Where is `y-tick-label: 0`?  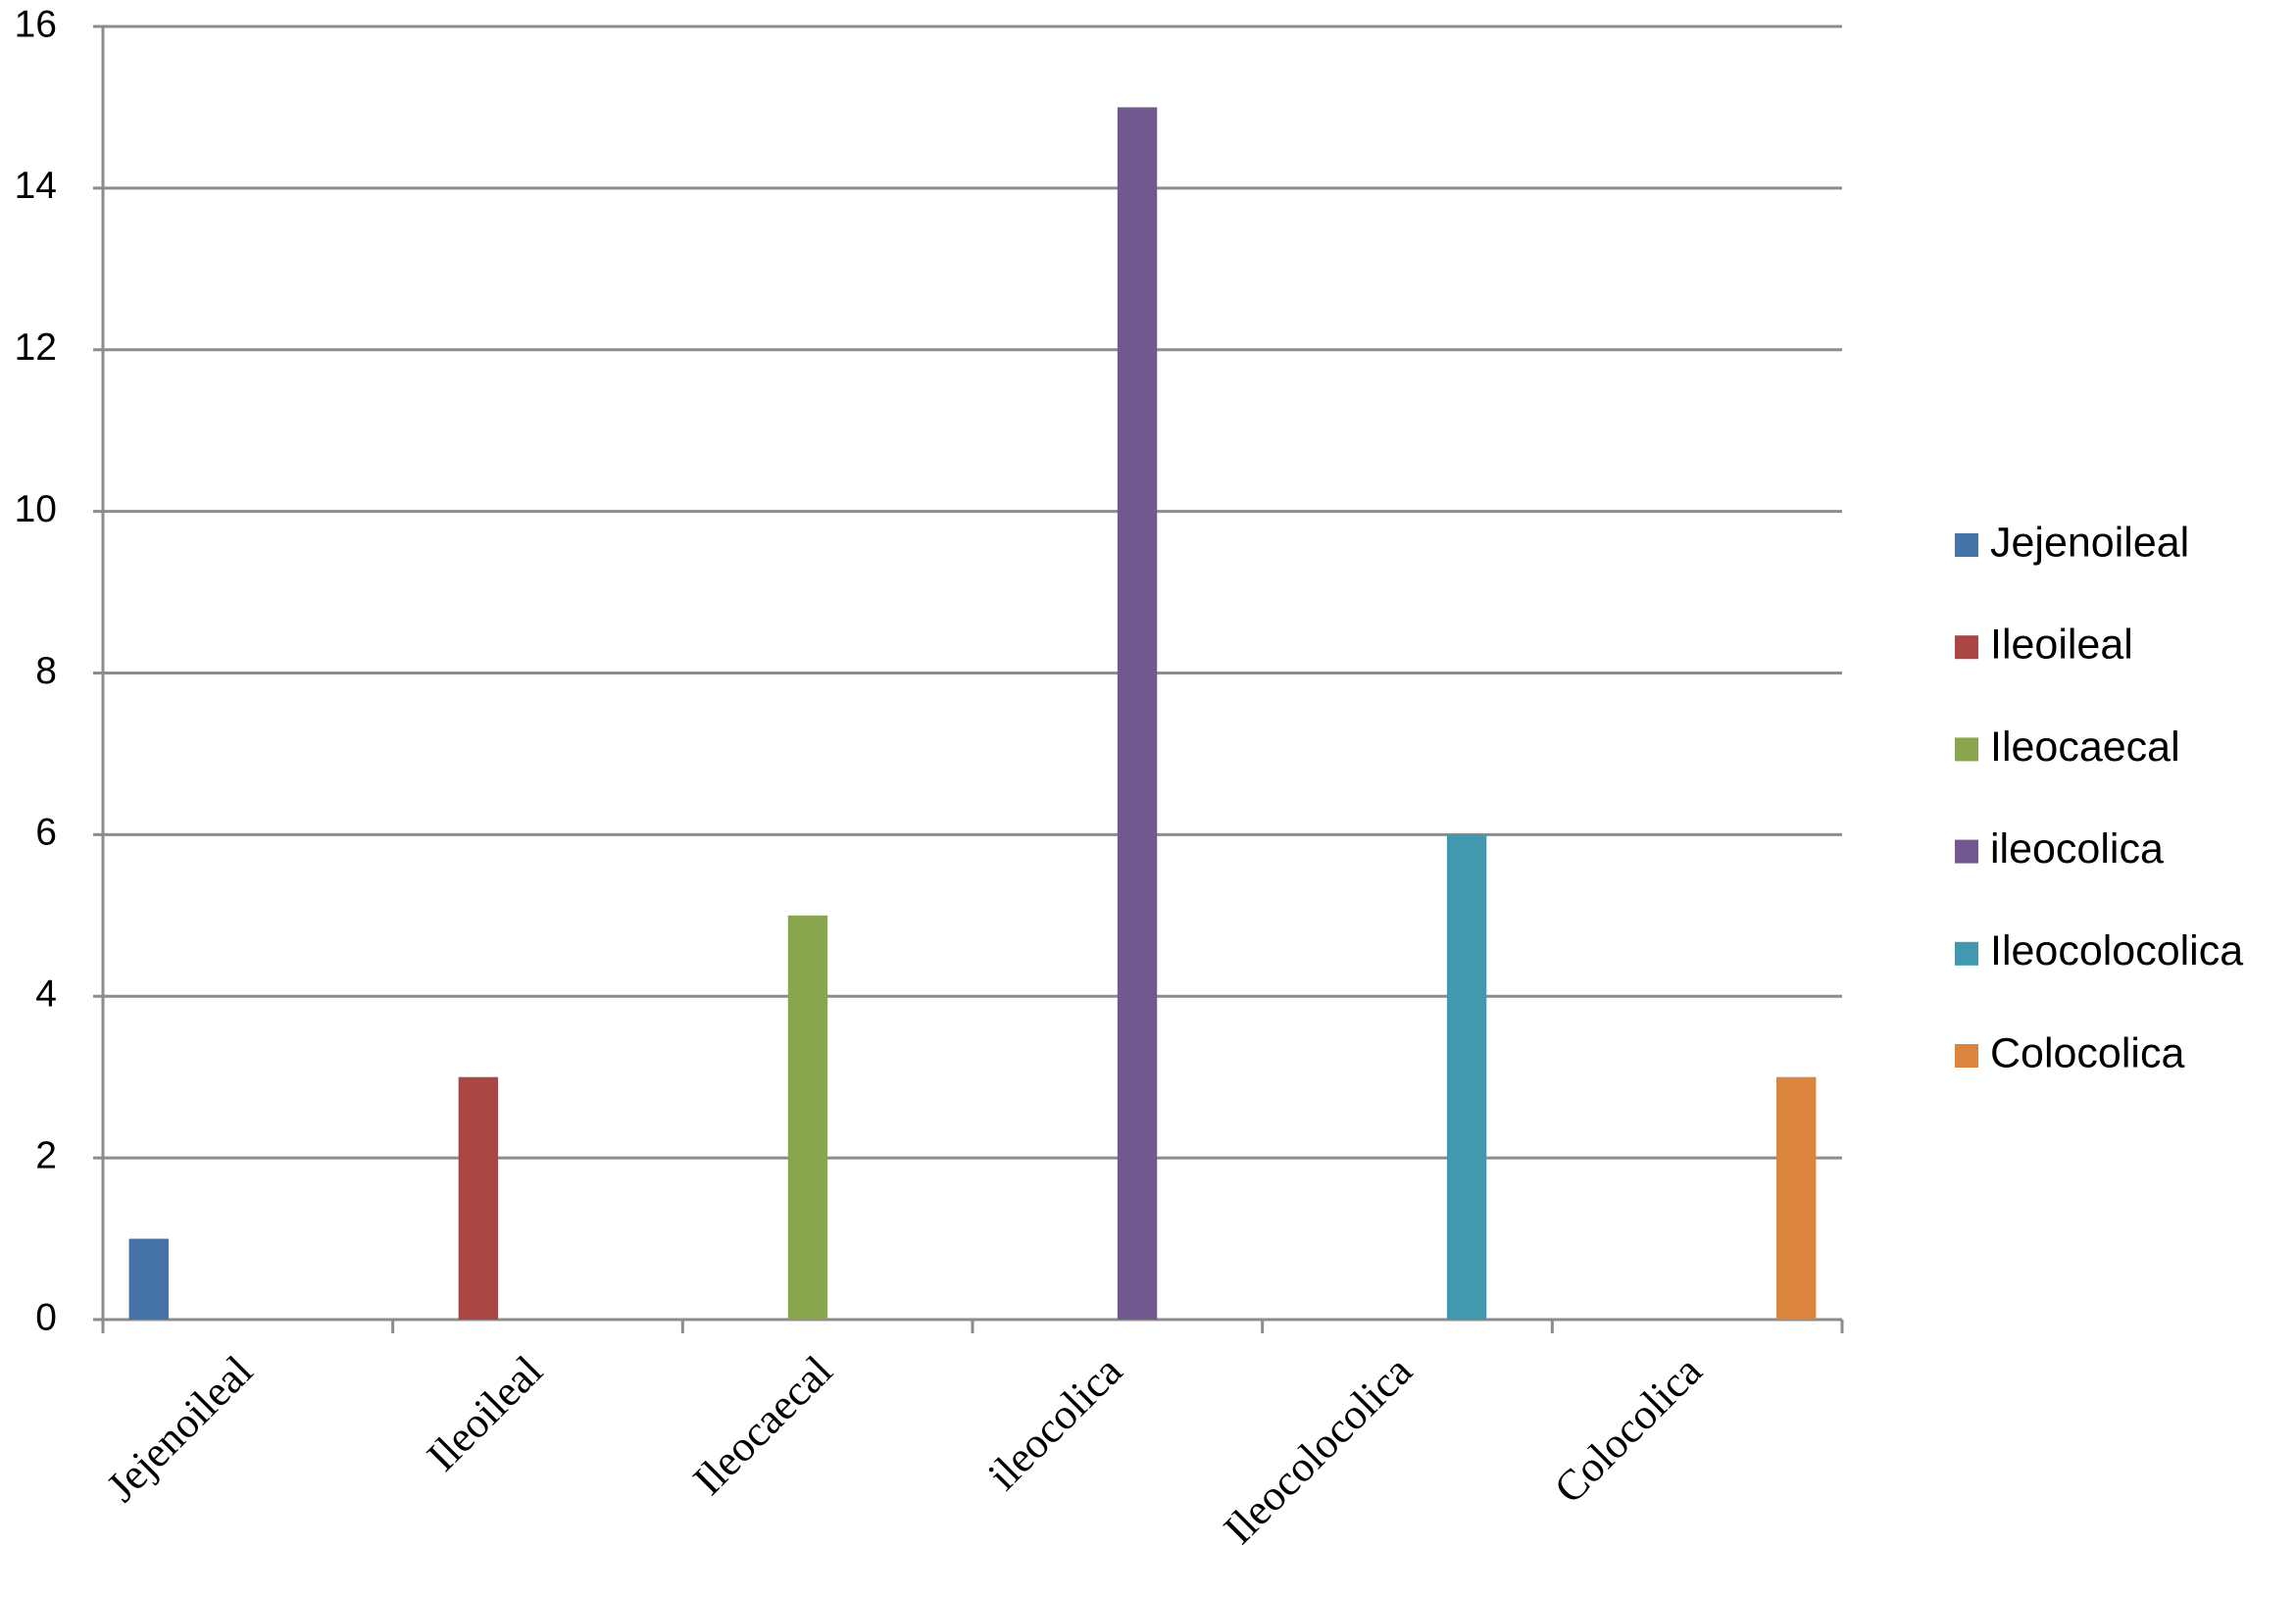 y-tick-label: 0 is located at coordinates (46, 1317).